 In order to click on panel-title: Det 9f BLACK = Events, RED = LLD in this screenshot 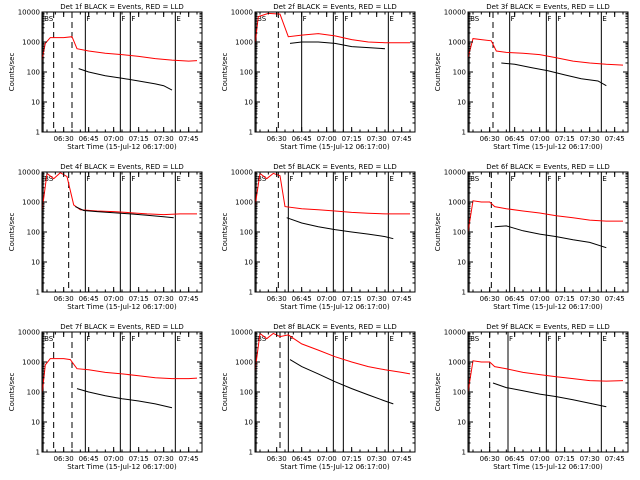, I will do `click(547, 327)`.